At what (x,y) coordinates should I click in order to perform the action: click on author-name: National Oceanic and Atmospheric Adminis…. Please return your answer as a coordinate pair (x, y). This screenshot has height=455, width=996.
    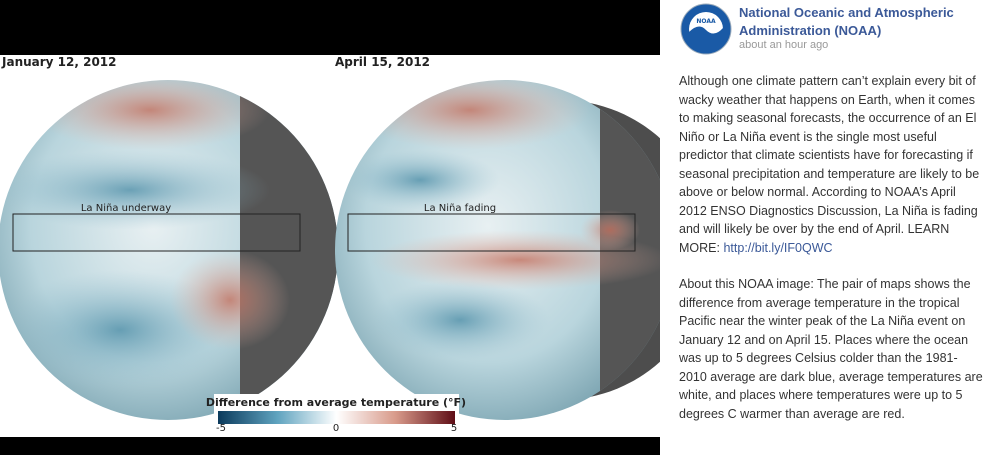
    Looking at the image, I should click on (859, 22).